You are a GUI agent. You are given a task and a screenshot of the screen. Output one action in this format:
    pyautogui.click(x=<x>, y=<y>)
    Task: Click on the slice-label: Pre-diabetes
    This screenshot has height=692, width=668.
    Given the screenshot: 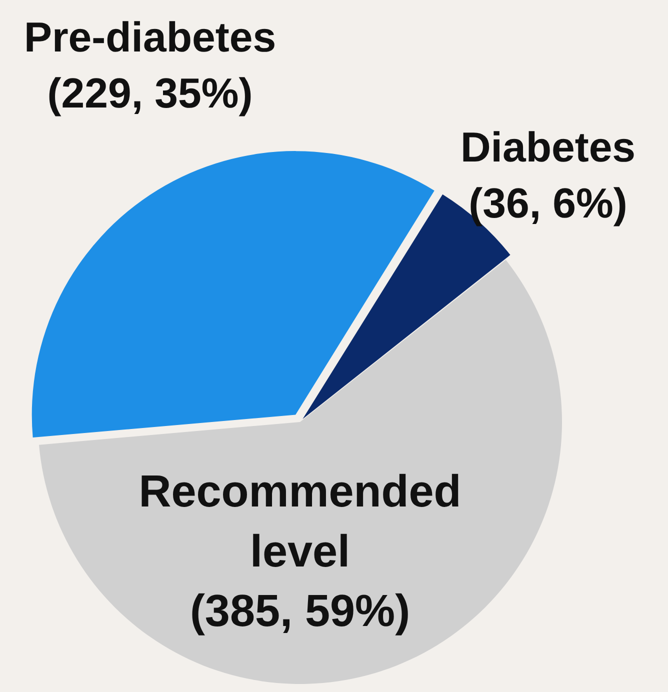 What is the action you would take?
    pyautogui.click(x=150, y=37)
    